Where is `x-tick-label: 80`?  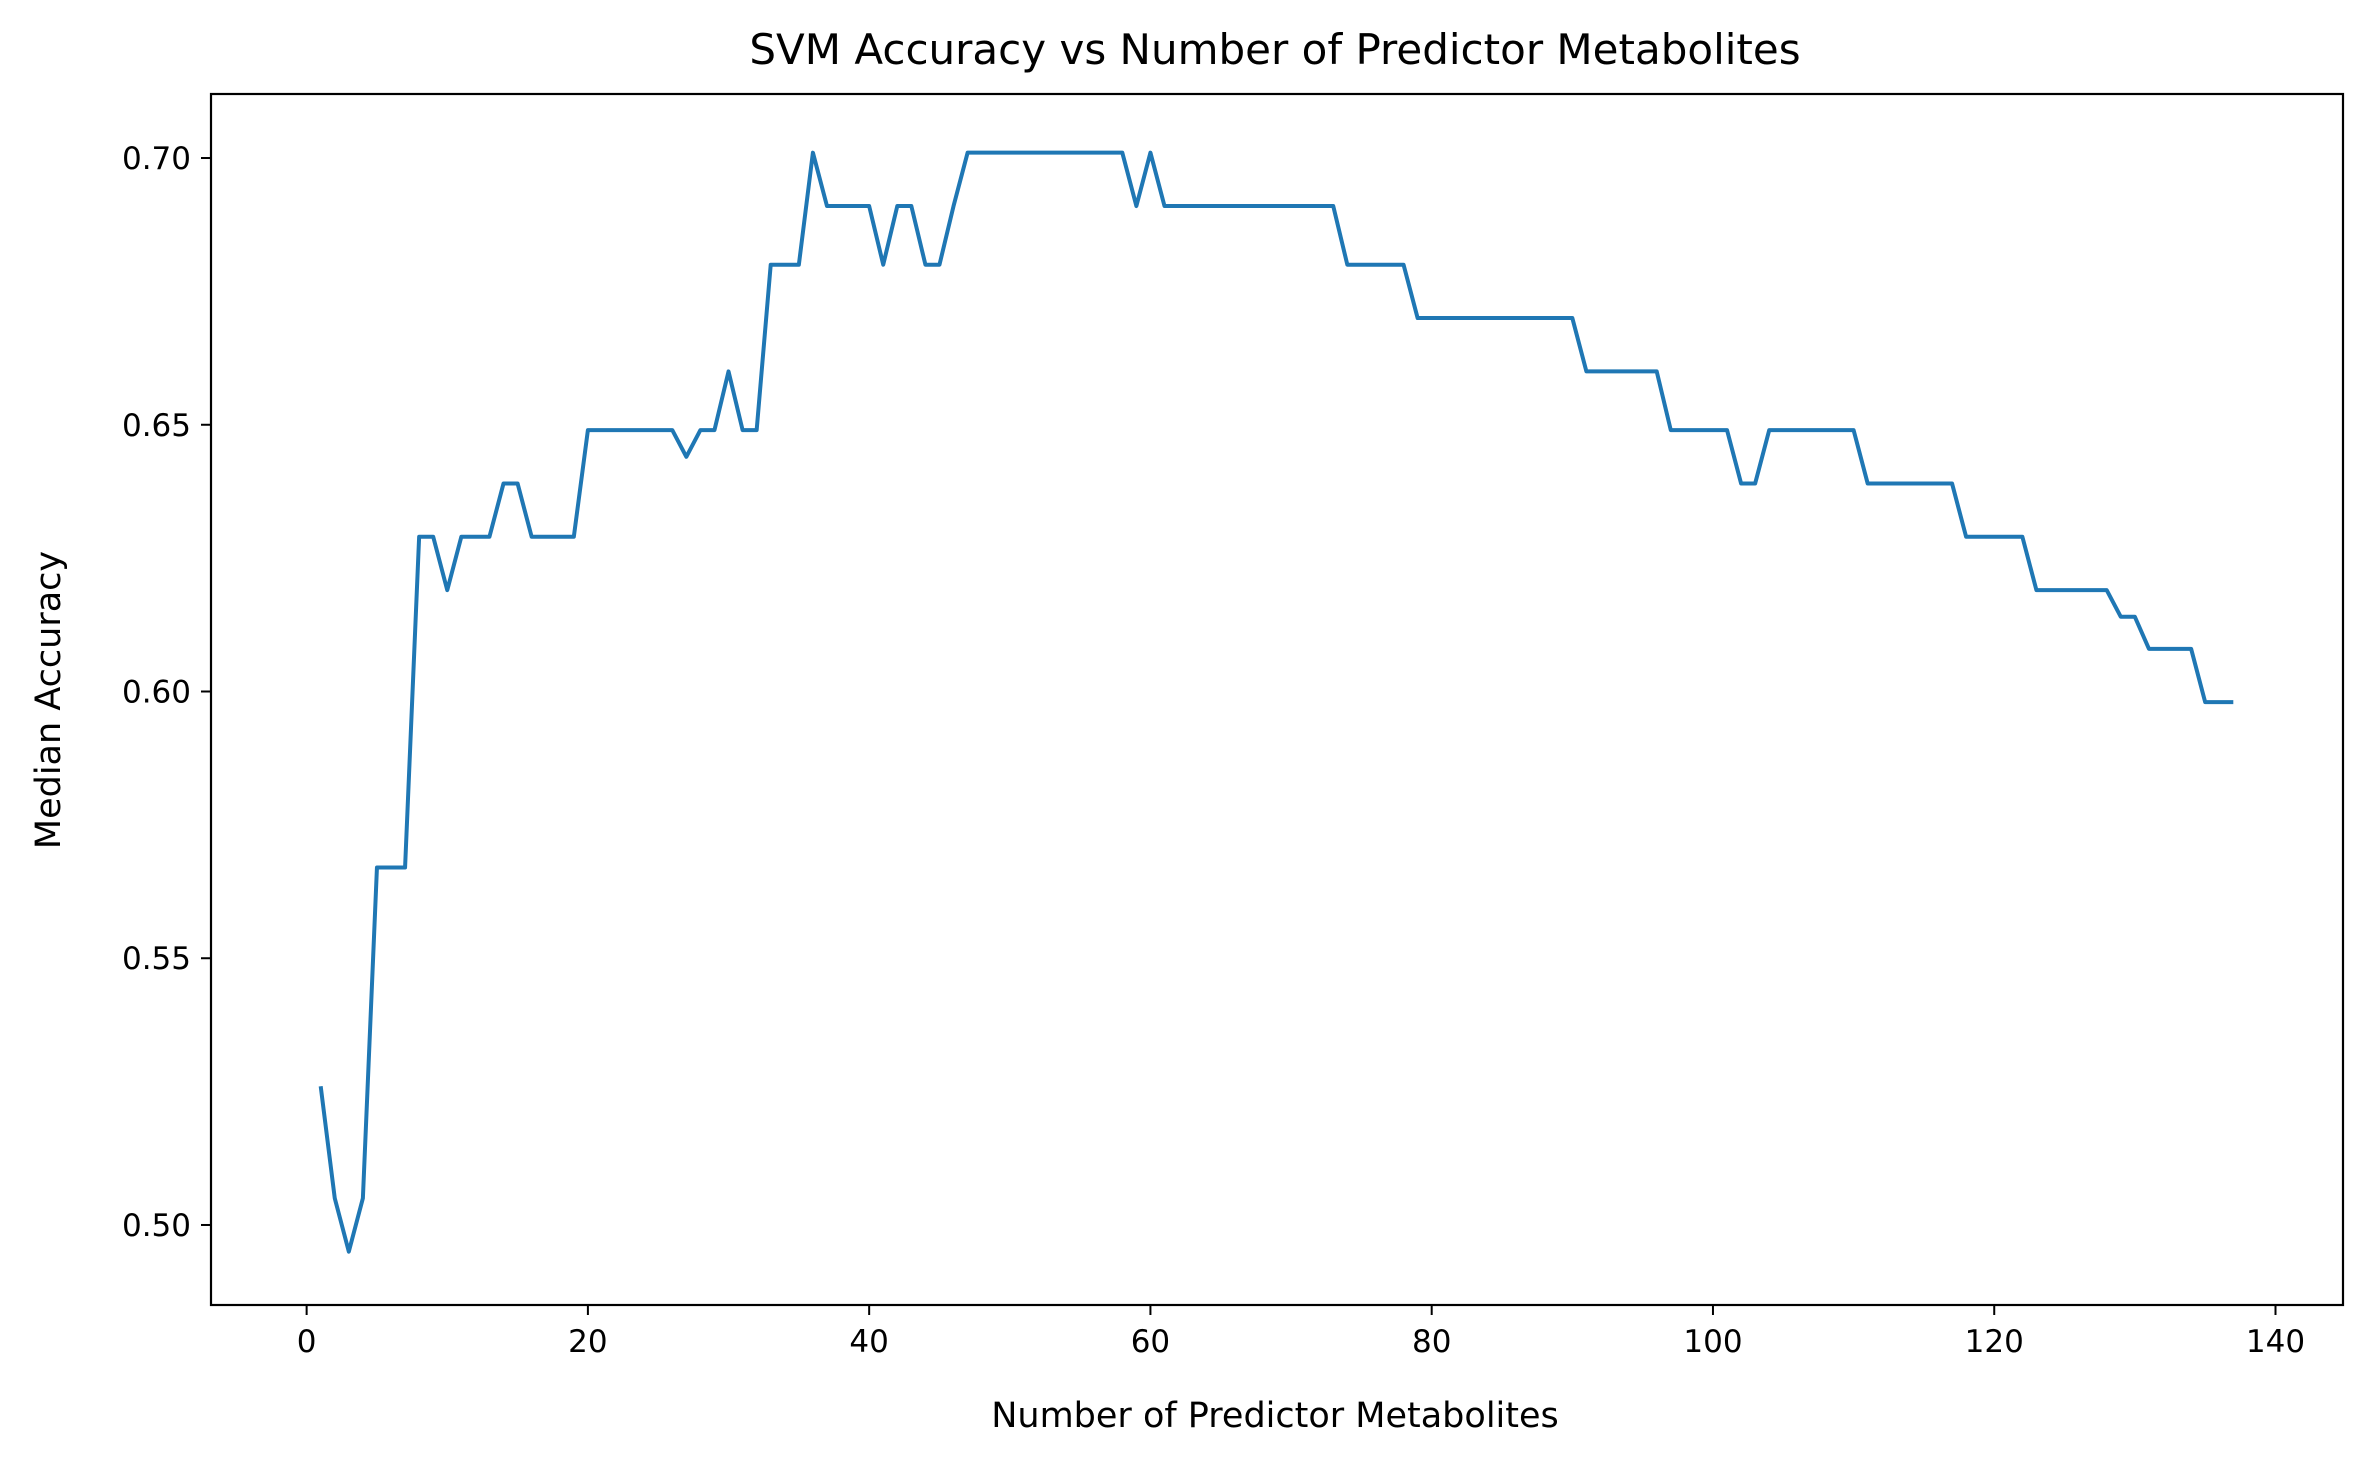 x-tick-label: 80 is located at coordinates (1431, 1342).